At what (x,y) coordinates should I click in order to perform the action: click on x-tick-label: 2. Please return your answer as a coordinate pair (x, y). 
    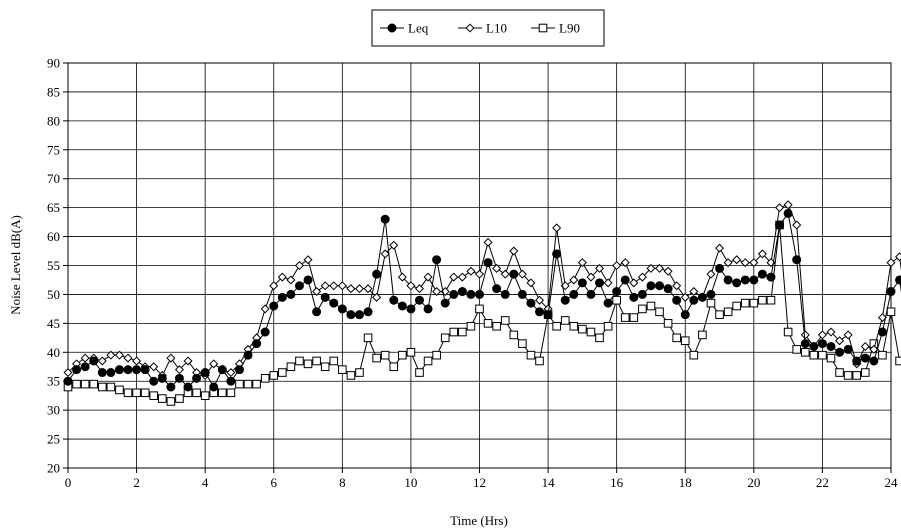
    Looking at the image, I should click on (136, 482).